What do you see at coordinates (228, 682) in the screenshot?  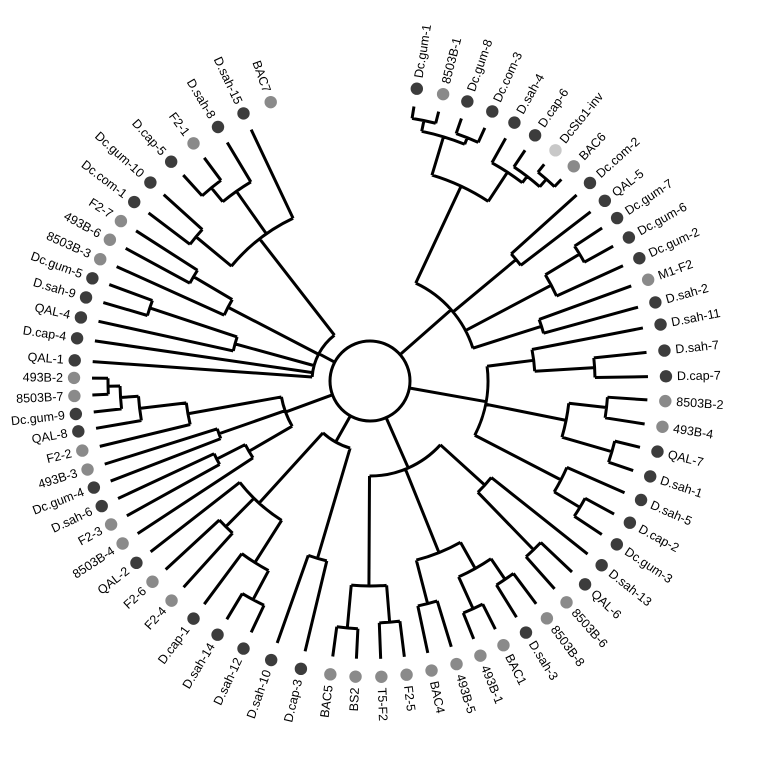 I see `leaf-label: D.sah-12` at bounding box center [228, 682].